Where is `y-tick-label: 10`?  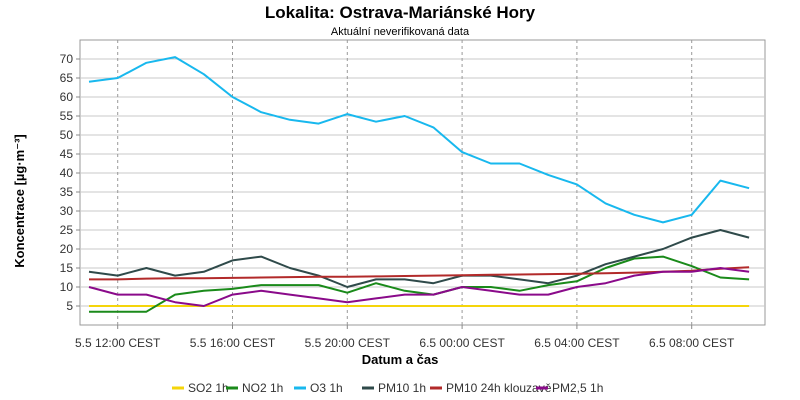 y-tick-label: 10 is located at coordinates (67, 287).